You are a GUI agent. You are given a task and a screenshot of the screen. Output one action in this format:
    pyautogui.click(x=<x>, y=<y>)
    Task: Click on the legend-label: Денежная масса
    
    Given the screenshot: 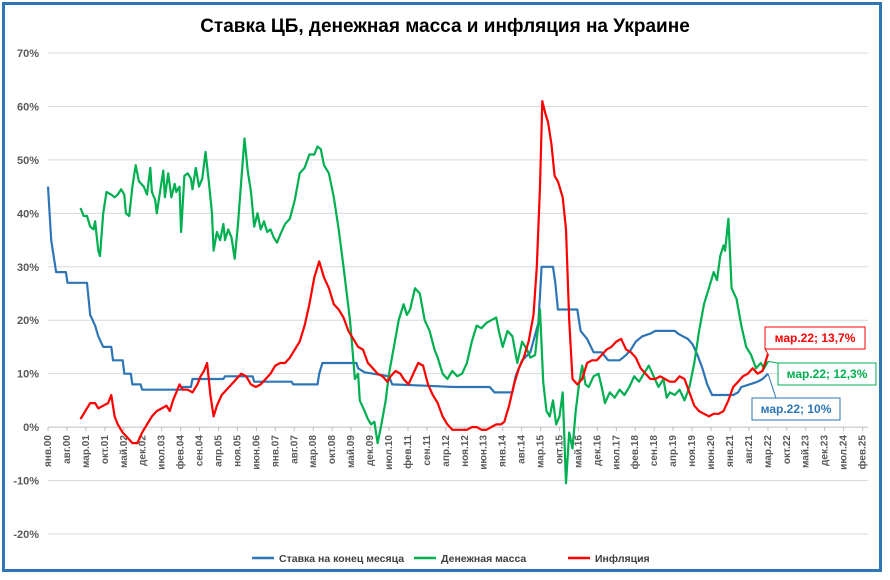 What is the action you would take?
    pyautogui.click(x=483, y=559)
    